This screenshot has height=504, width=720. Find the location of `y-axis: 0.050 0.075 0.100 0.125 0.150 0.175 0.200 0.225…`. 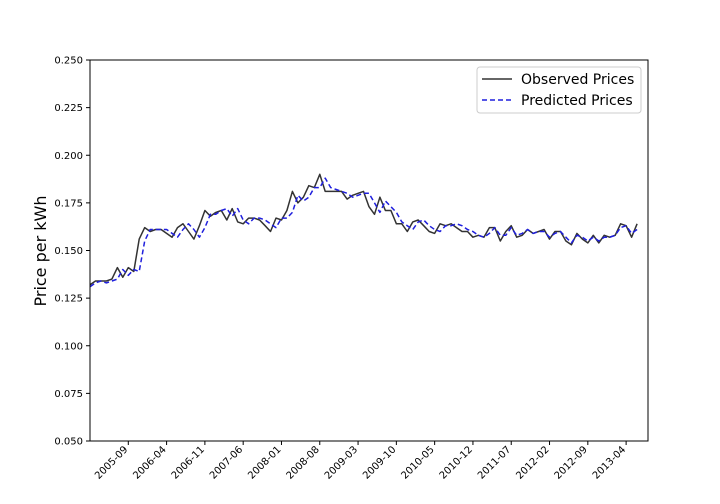

y-axis: 0.050 0.075 0.100 0.125 0.150 0.175 0.200 0.225… is located at coordinates (72, 252).